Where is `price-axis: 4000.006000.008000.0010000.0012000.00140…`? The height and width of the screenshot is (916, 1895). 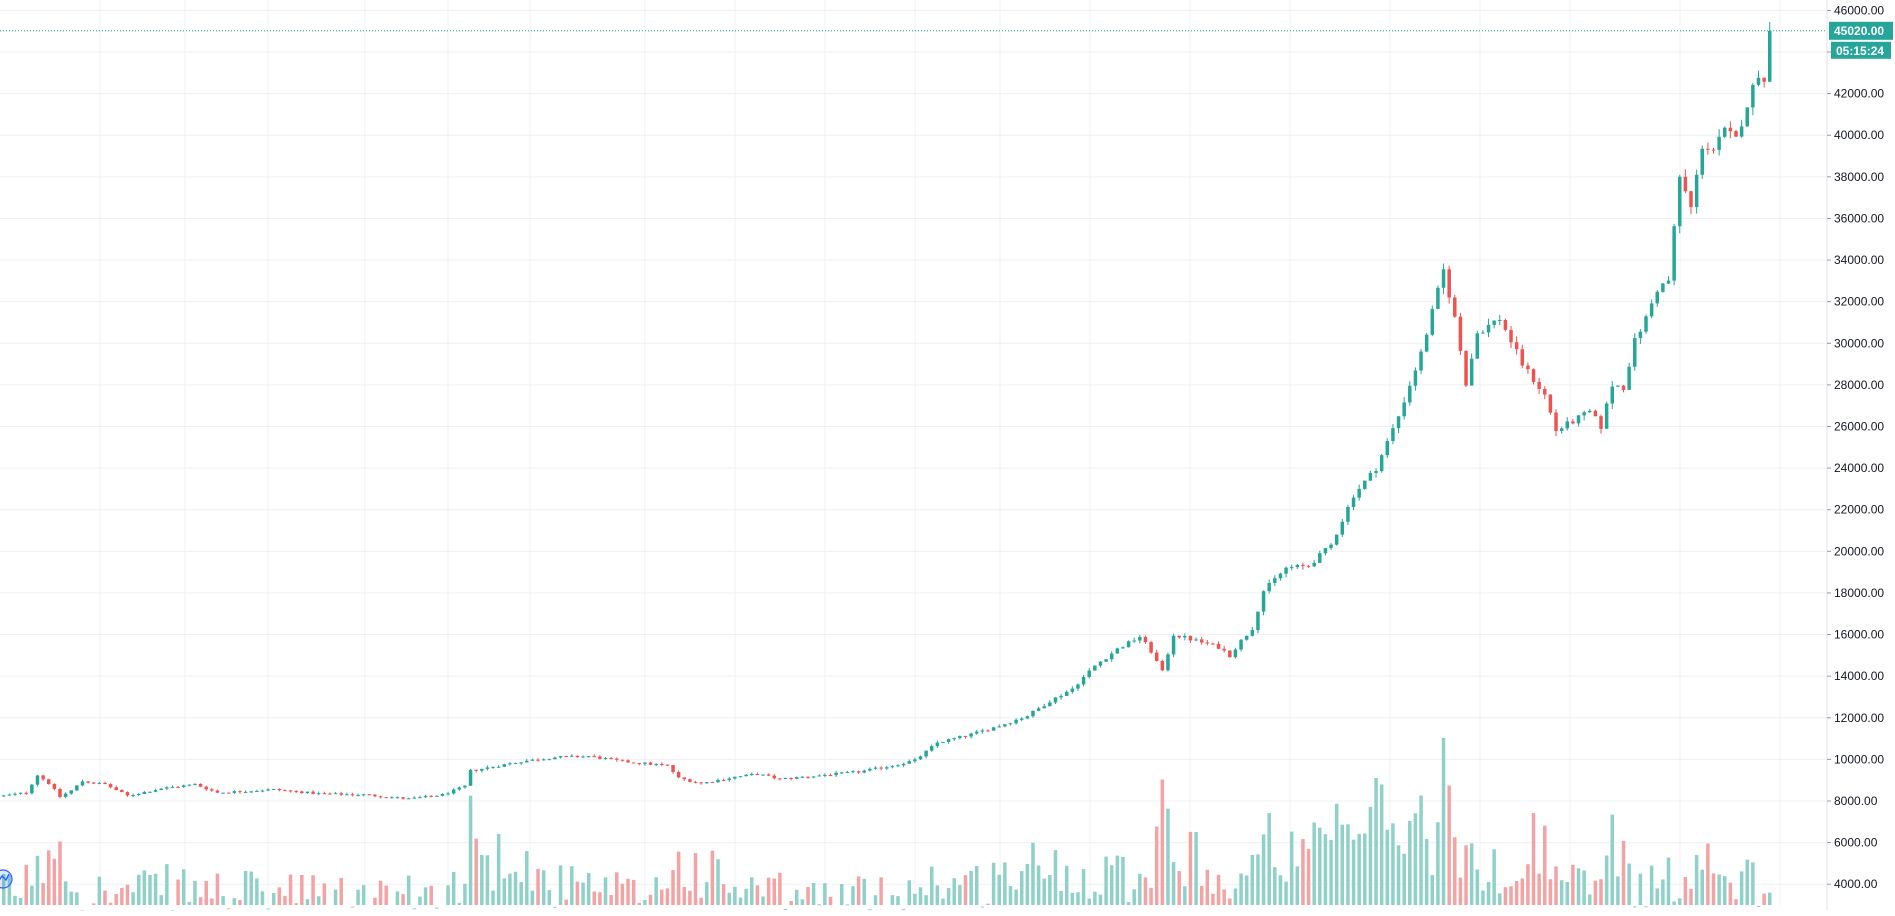 price-axis: 4000.006000.008000.0010000.0012000.00140… is located at coordinates (1855, 455).